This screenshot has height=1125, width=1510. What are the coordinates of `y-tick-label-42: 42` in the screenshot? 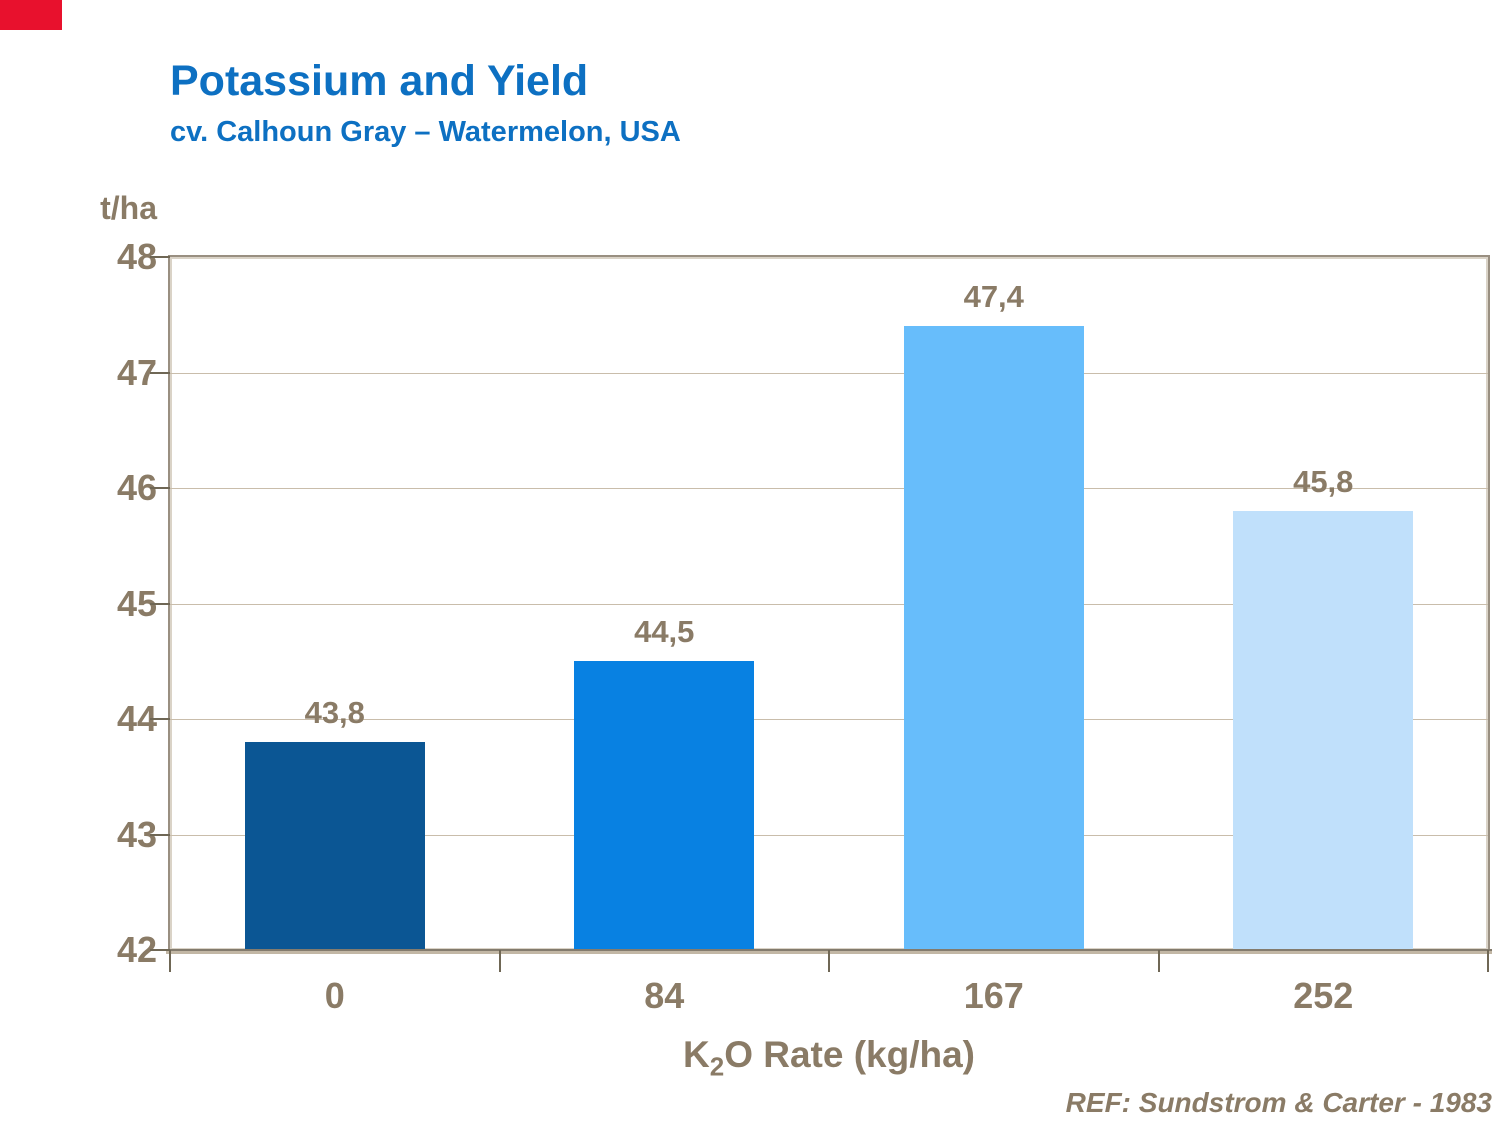 It's located at (136, 949).